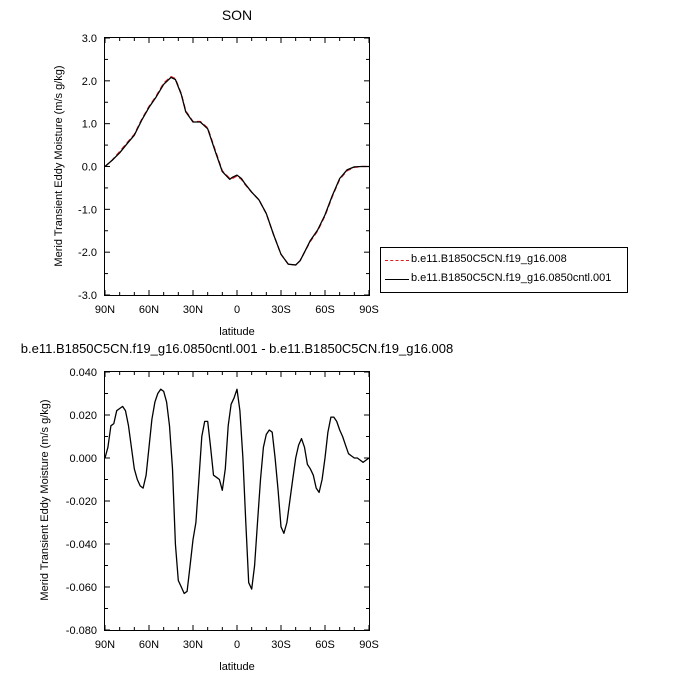 This screenshot has width=676, height=680. What do you see at coordinates (81, 588) in the screenshot?
I see `bottom-y-tick-label: -0.060` at bounding box center [81, 588].